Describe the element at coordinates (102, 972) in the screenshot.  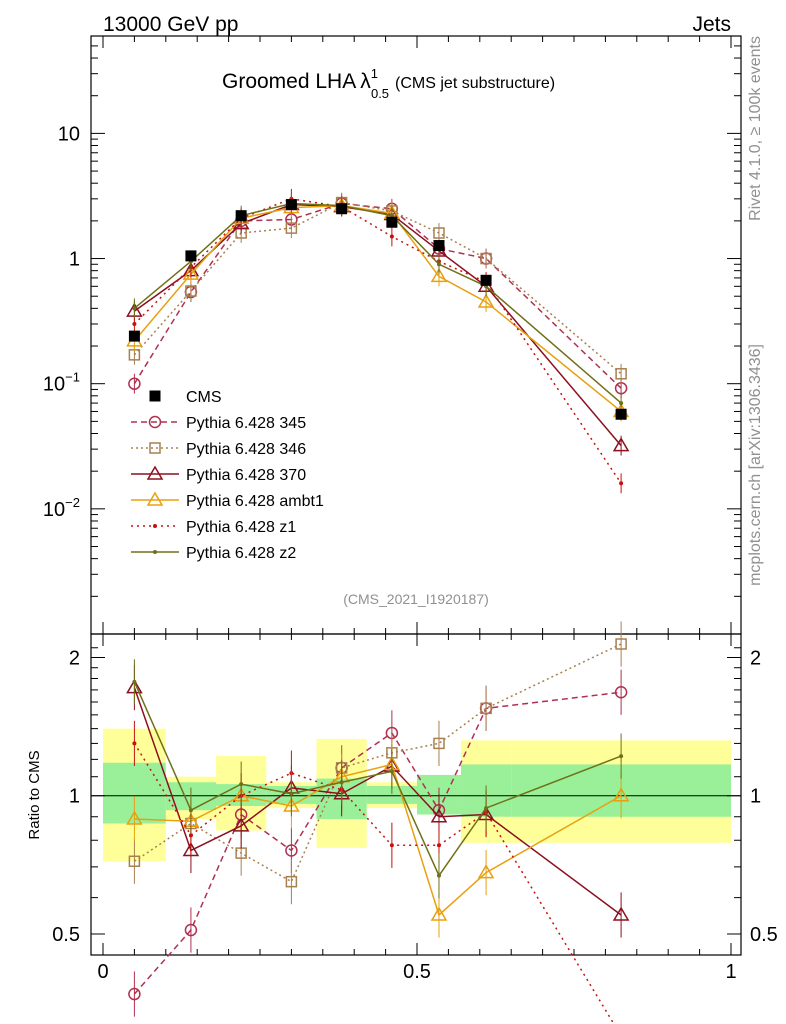
I see `x-tick-label: 0` at that location.